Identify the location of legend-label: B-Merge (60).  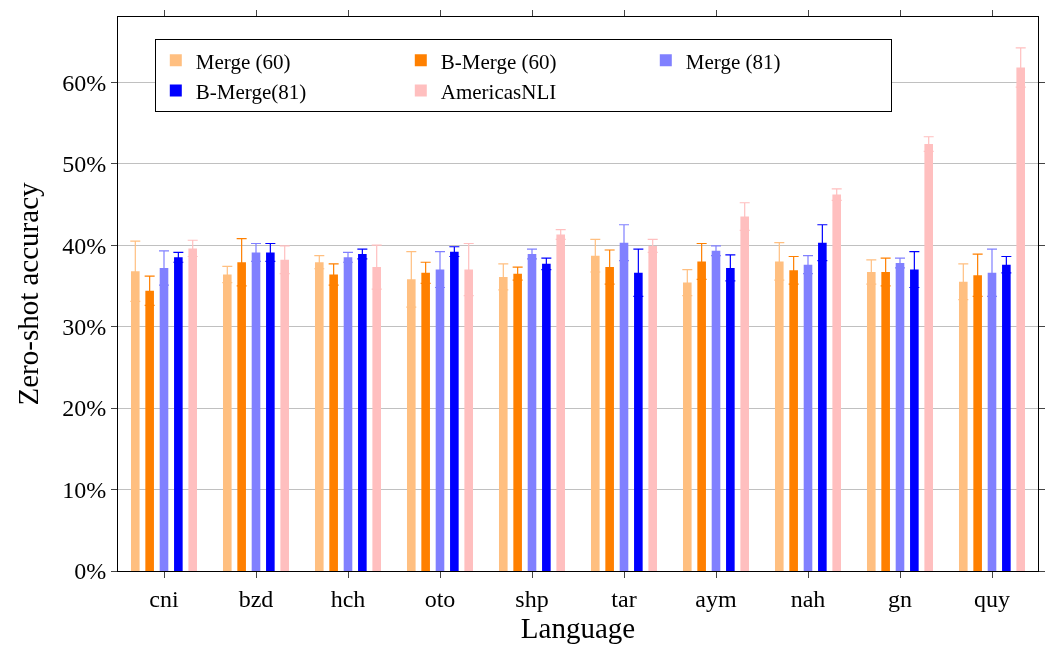
(498, 61).